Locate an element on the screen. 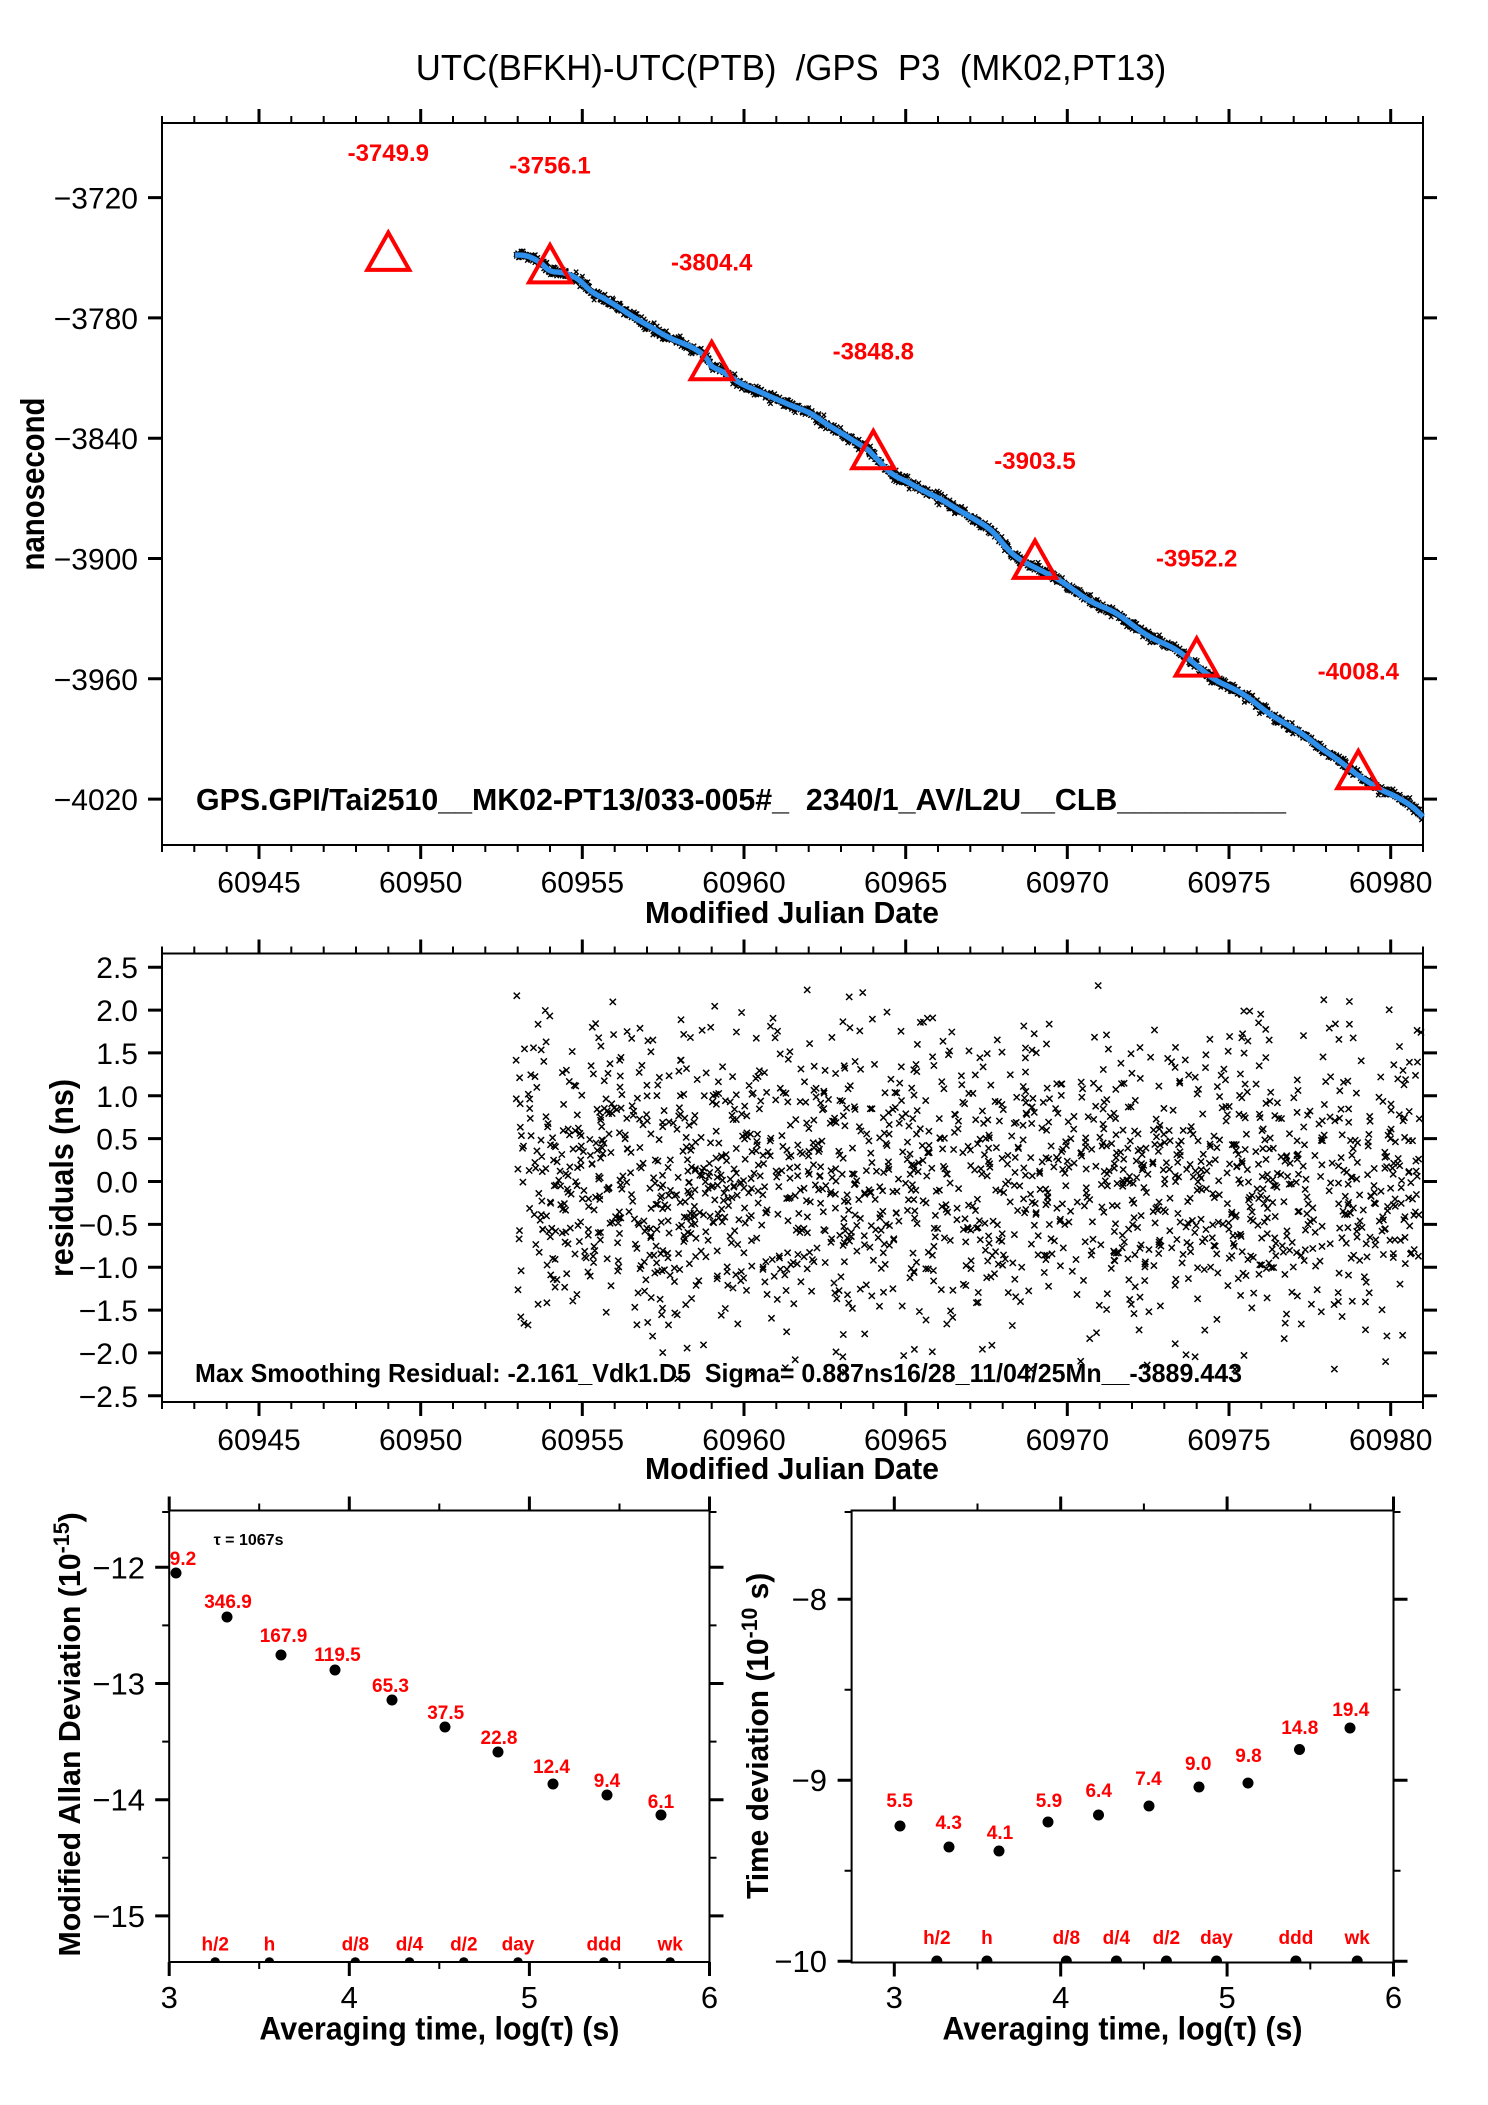 Image resolution: width=1488 pixels, height=2105 pixels. svg-text: 14.8 is located at coordinates (1299, 1728).